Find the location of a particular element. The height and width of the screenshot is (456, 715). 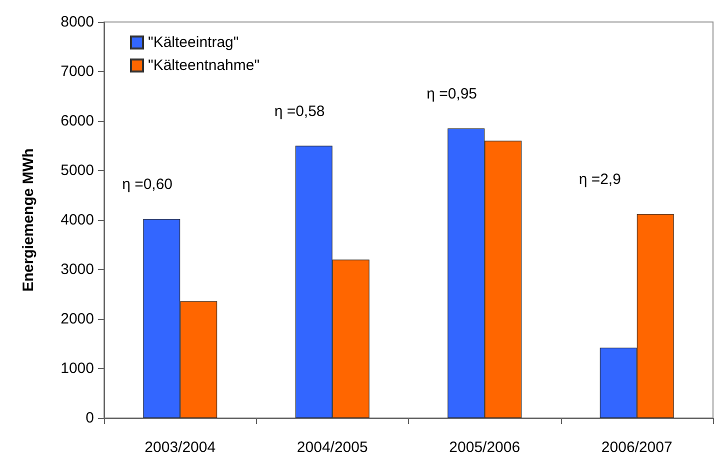

y-tick-label: 7000 is located at coordinates (77, 71).